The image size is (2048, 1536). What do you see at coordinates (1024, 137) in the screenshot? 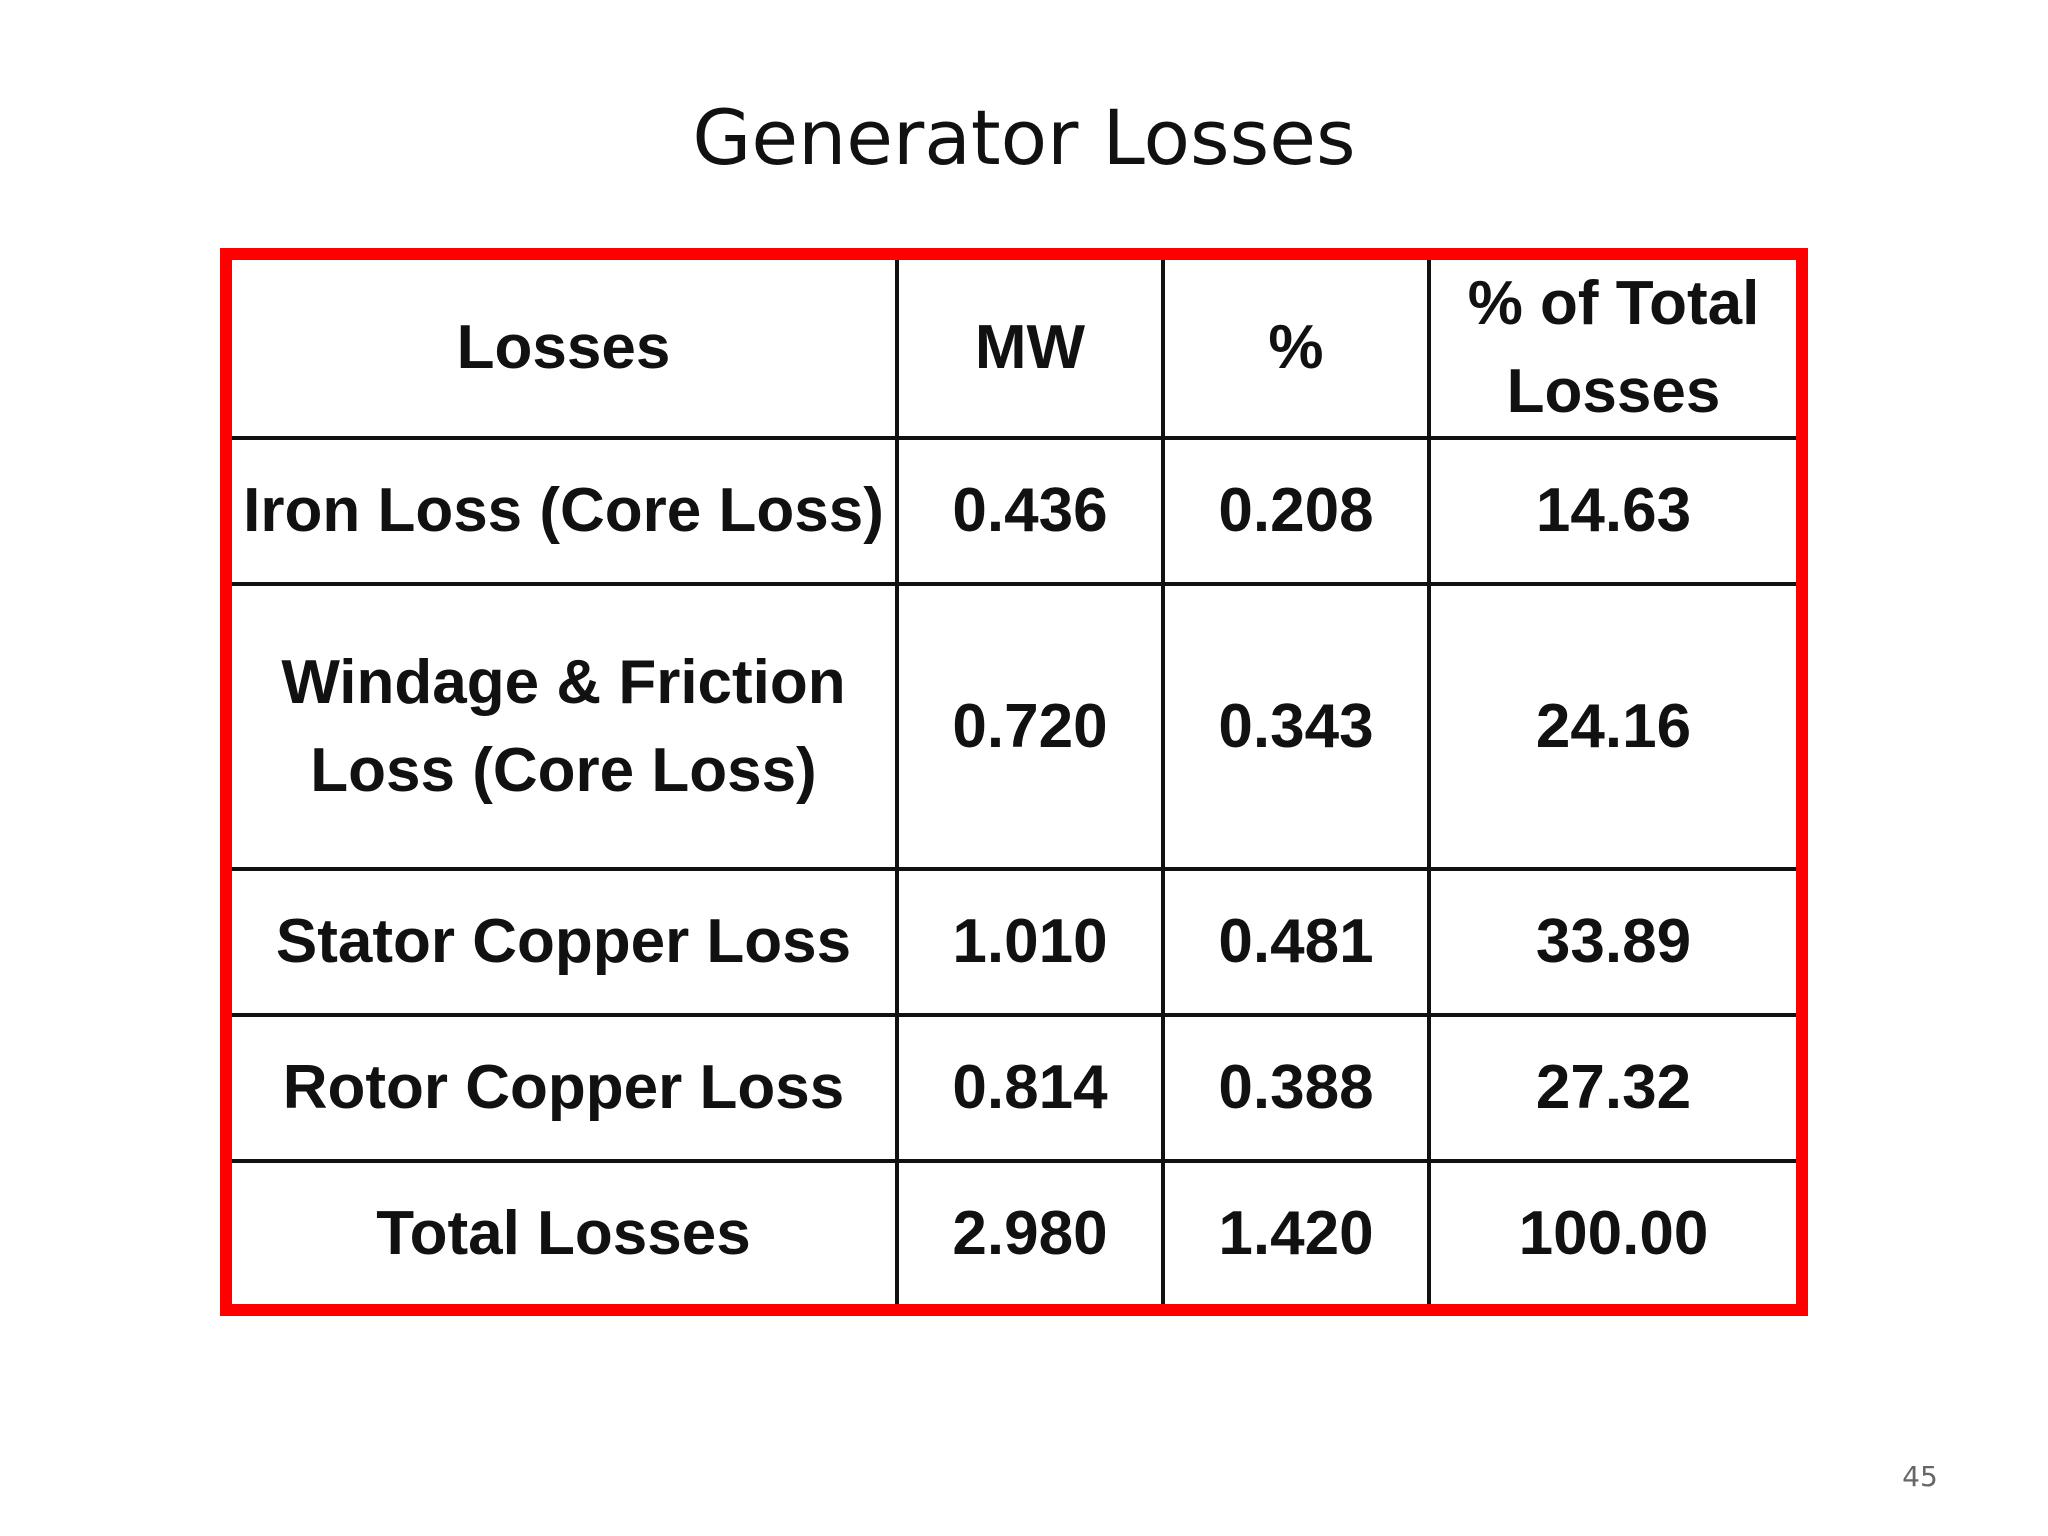
I see `slide-title: Generator Losses` at bounding box center [1024, 137].